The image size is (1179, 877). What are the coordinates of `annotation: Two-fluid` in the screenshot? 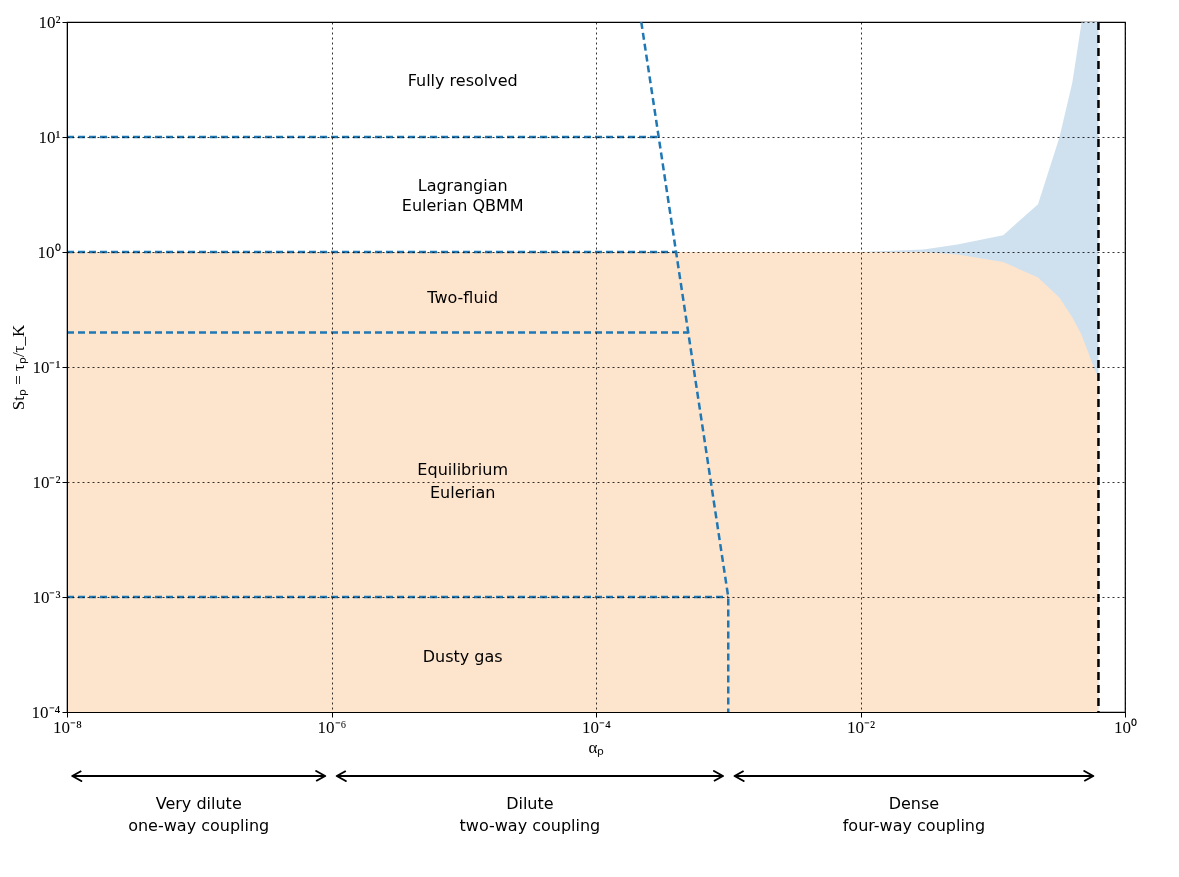 It's located at (462, 297).